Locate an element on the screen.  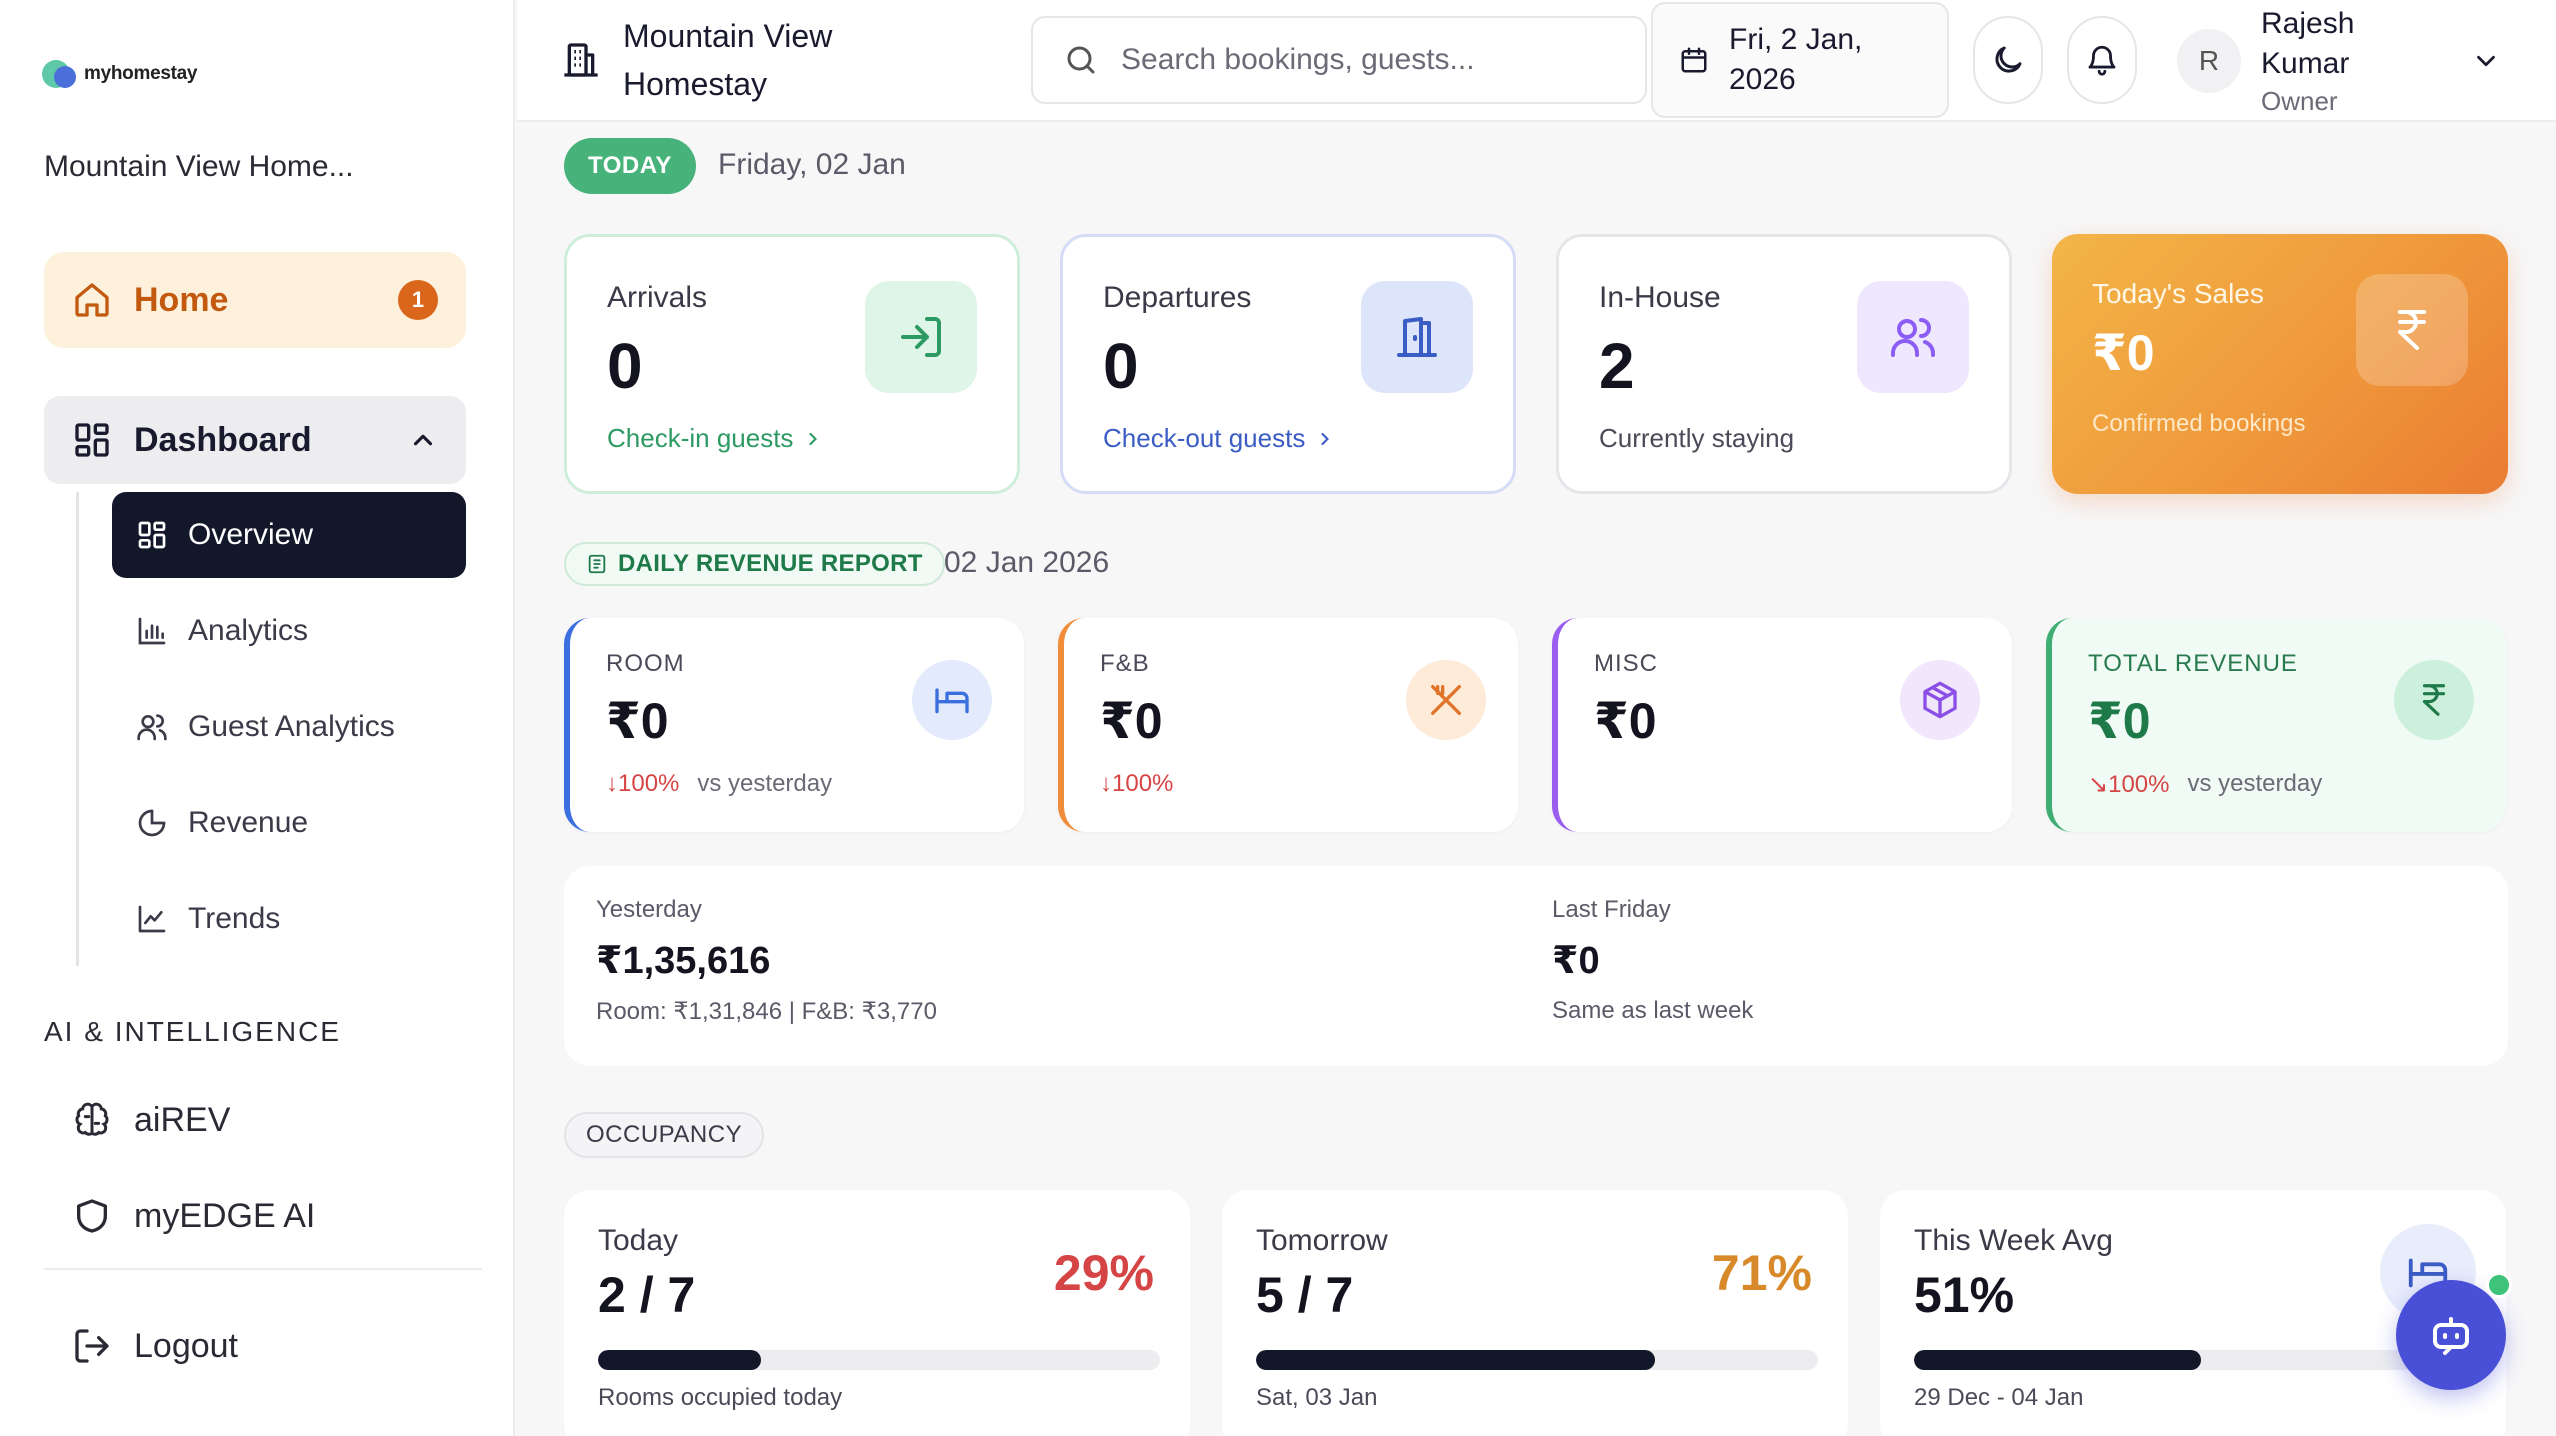
search-input is located at coordinates (1361, 60).